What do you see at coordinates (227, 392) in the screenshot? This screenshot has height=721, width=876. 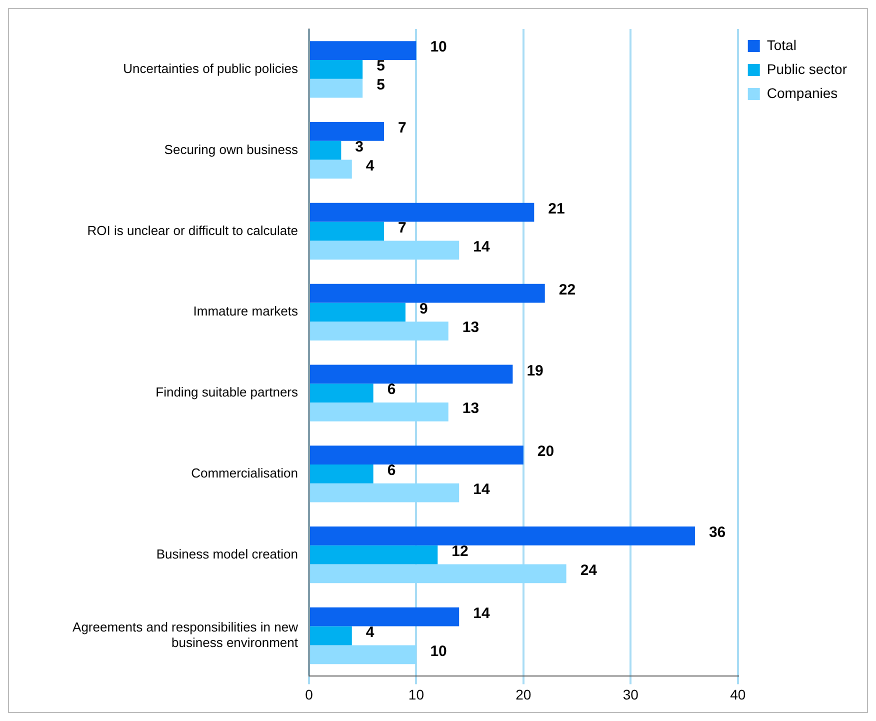 I see `y-tick-label: Finding suitable partners` at bounding box center [227, 392].